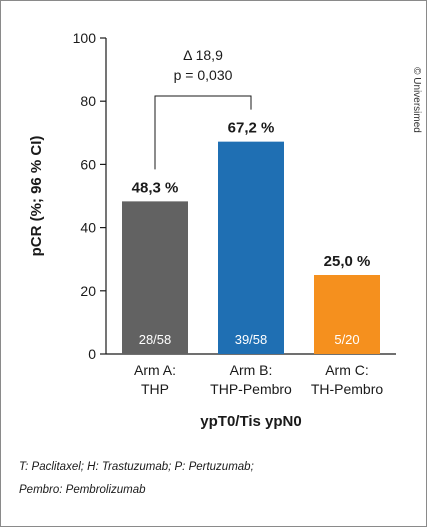 This screenshot has height=527, width=427. What do you see at coordinates (347, 370) in the screenshot?
I see `category-label: Arm C:` at bounding box center [347, 370].